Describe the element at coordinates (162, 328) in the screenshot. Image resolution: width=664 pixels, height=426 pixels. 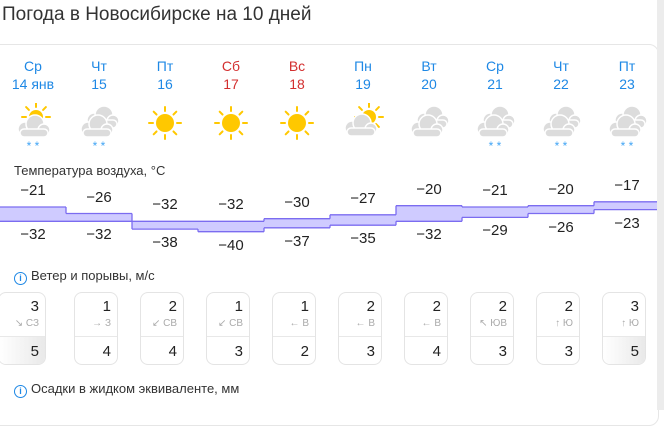
I see `wind-card: 2 ↙ СВ 4` at that location.